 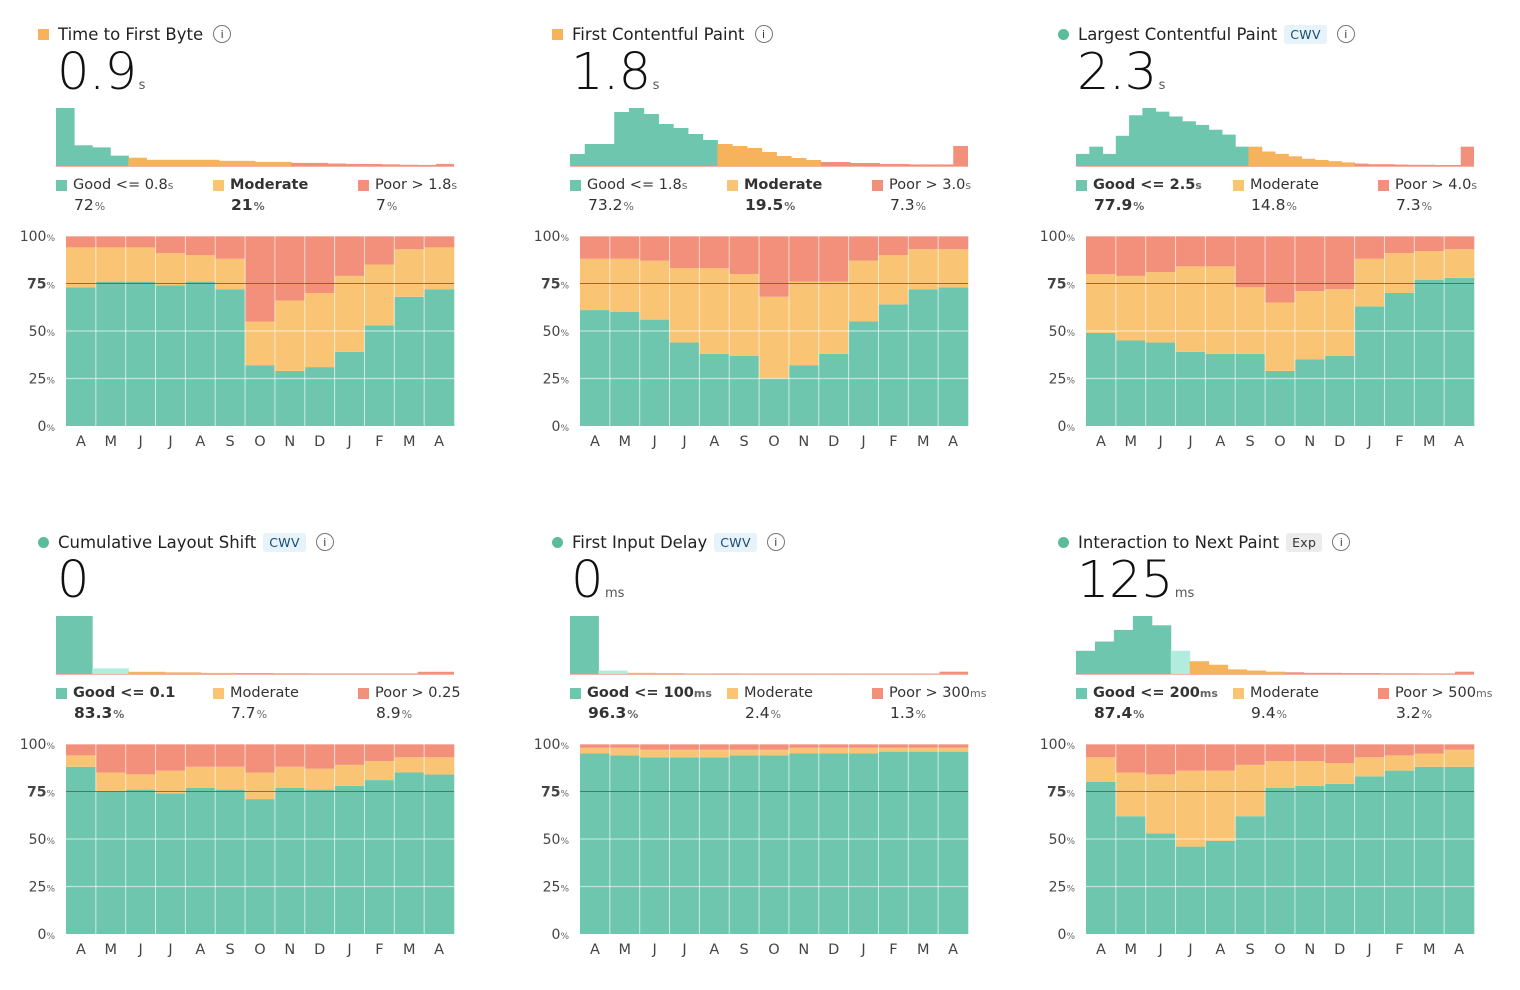 I want to click on legend-item: Poor > 3.0 s 7.3%, so click(x=921, y=195).